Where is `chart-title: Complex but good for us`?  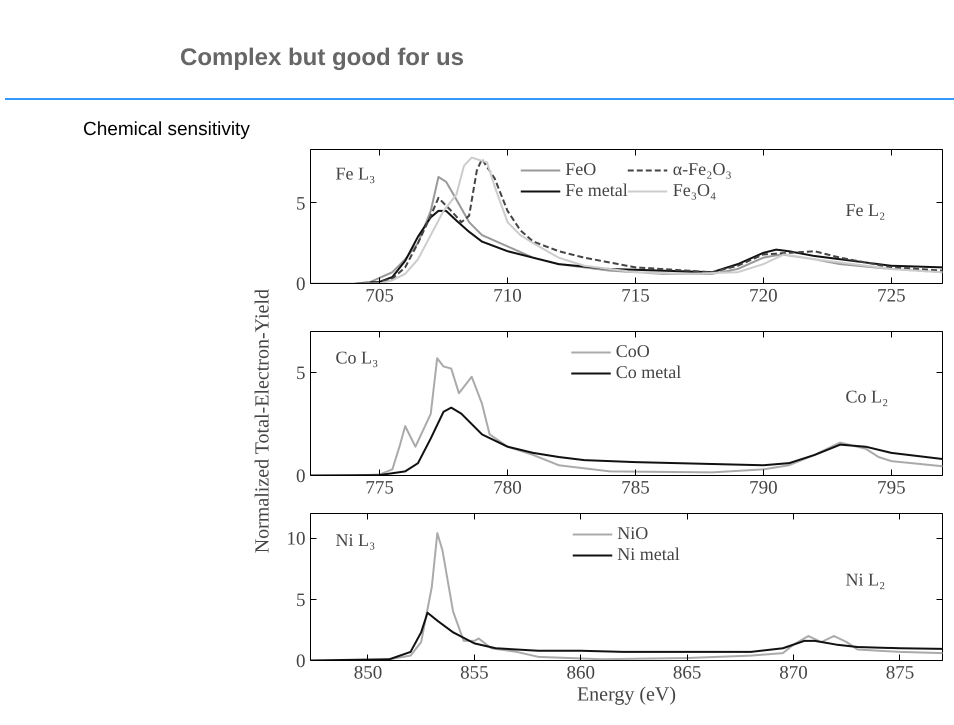 chart-title: Complex but good for us is located at coordinates (322, 58).